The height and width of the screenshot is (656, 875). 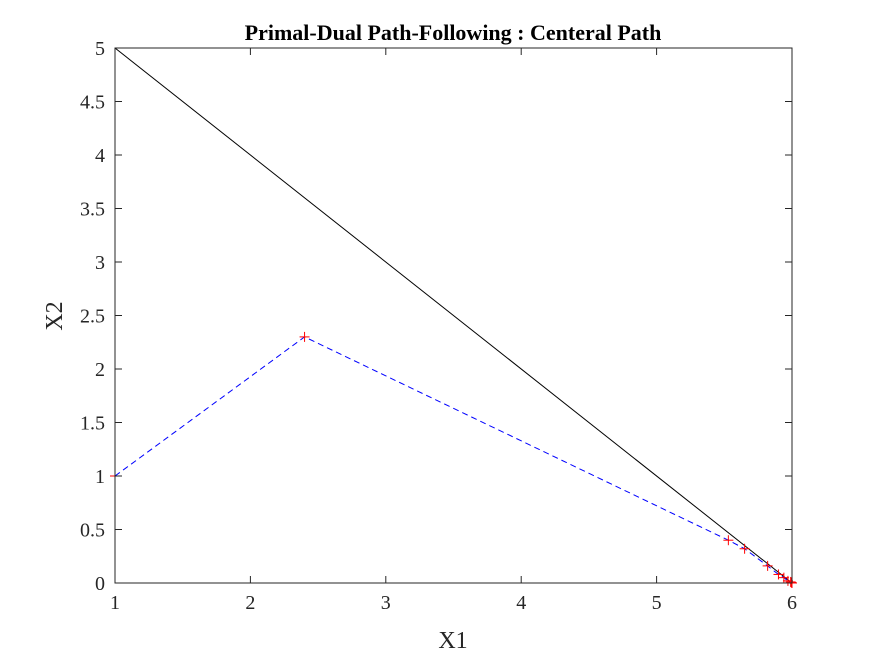 What do you see at coordinates (452, 641) in the screenshot?
I see `x-axis-label: X1` at bounding box center [452, 641].